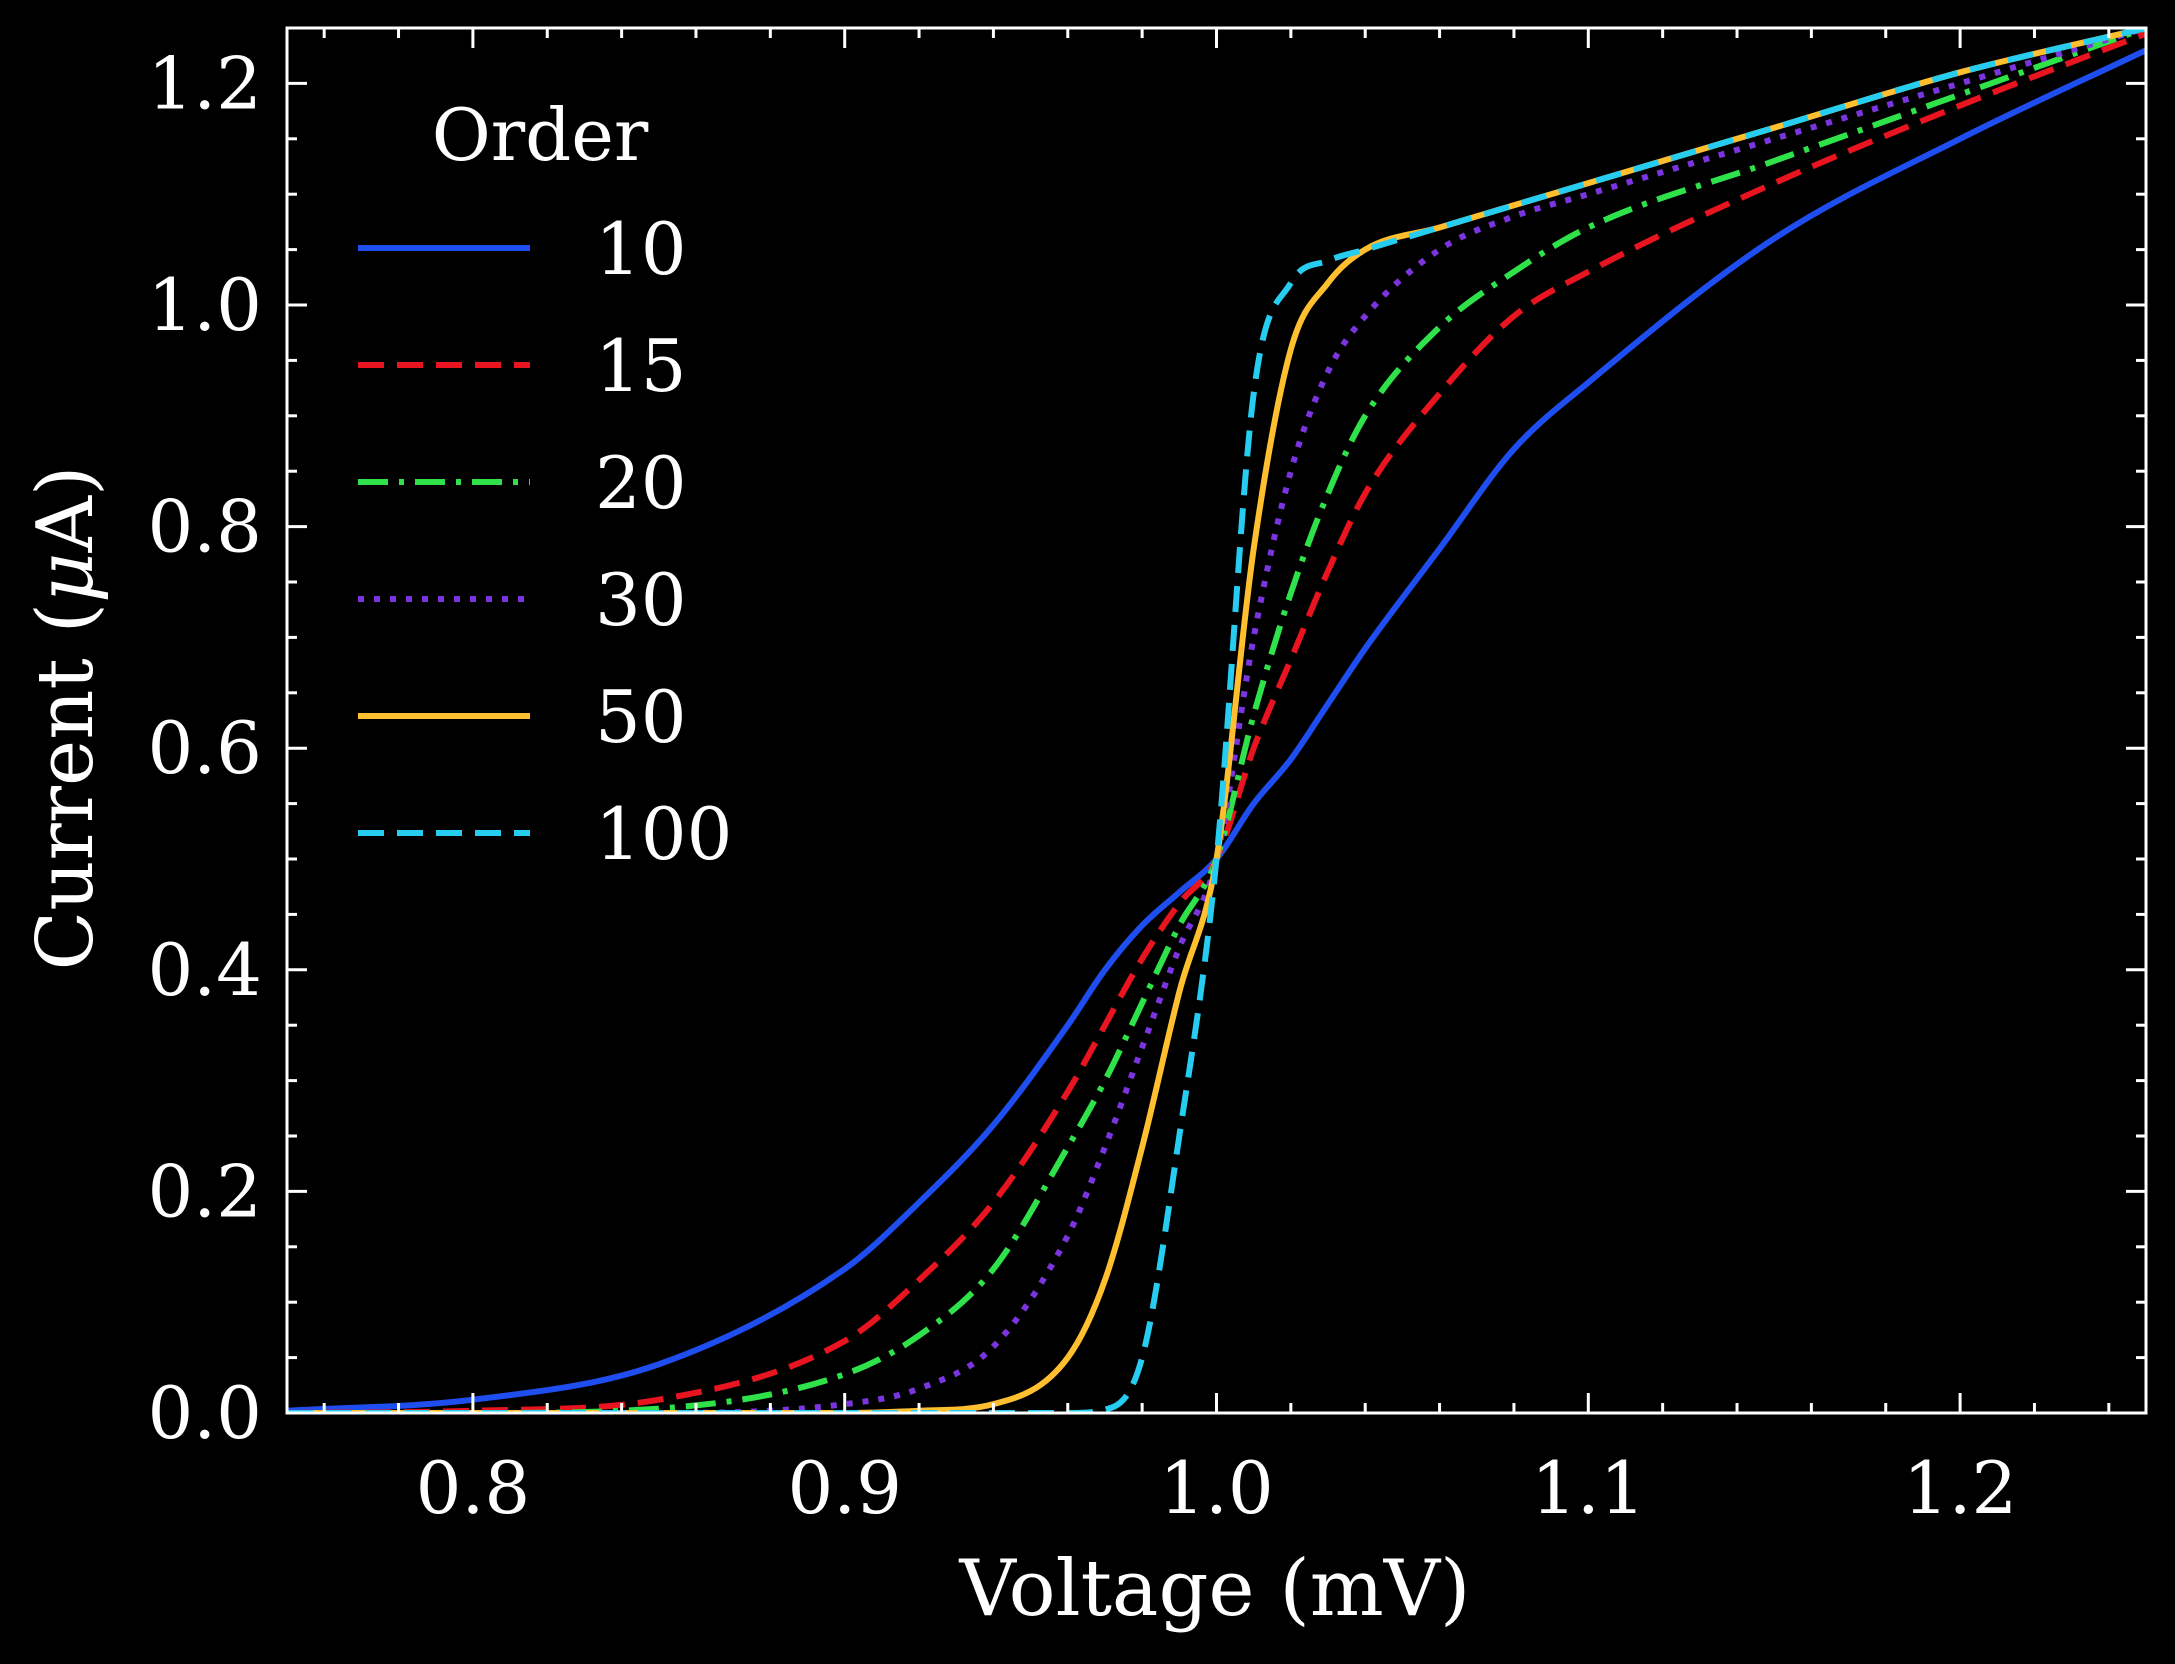 The width and height of the screenshot is (2175, 1664). Describe the element at coordinates (641, 600) in the screenshot. I see `legend-label: 30` at that location.